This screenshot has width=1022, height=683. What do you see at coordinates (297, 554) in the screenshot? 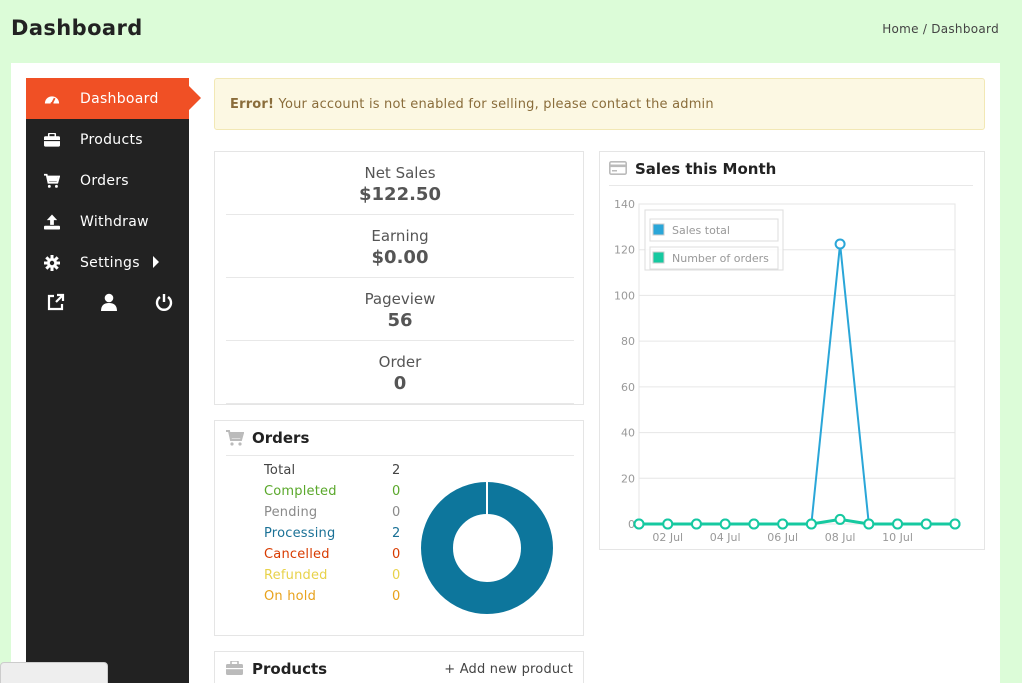
I see `order-status-label: Cancelled` at bounding box center [297, 554].